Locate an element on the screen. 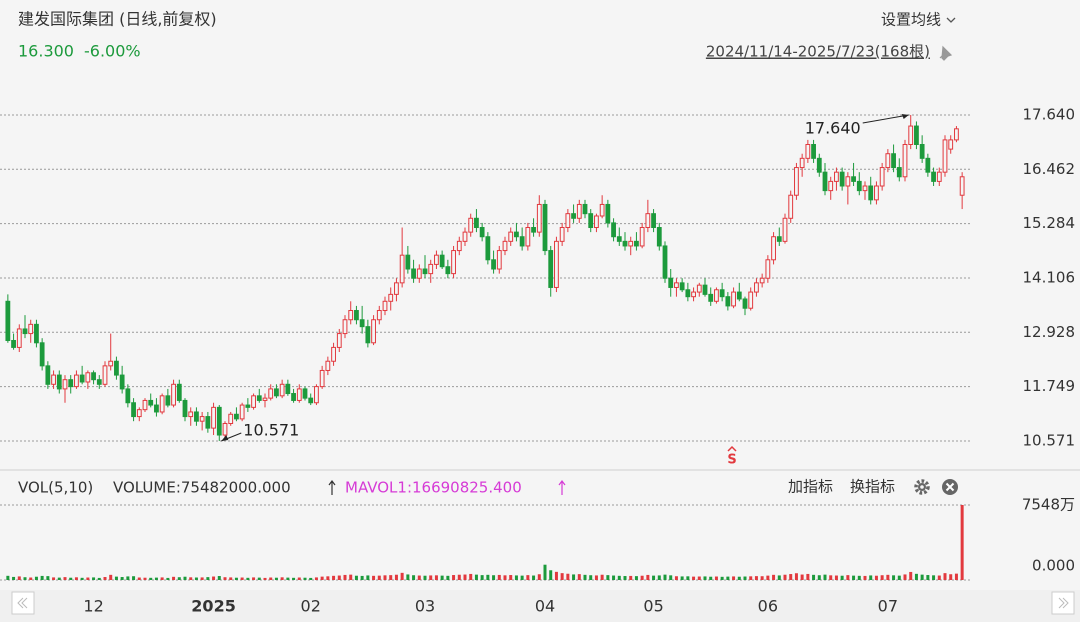 This screenshot has height=622, width=1080. date-range: 2024/11/14-2025/7/23(168根) is located at coordinates (818, 52).